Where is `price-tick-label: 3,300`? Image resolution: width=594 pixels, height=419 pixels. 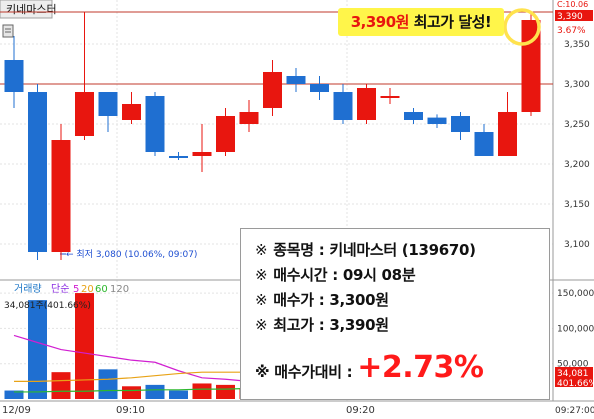 price-tick-label: 3,300 is located at coordinates (577, 85).